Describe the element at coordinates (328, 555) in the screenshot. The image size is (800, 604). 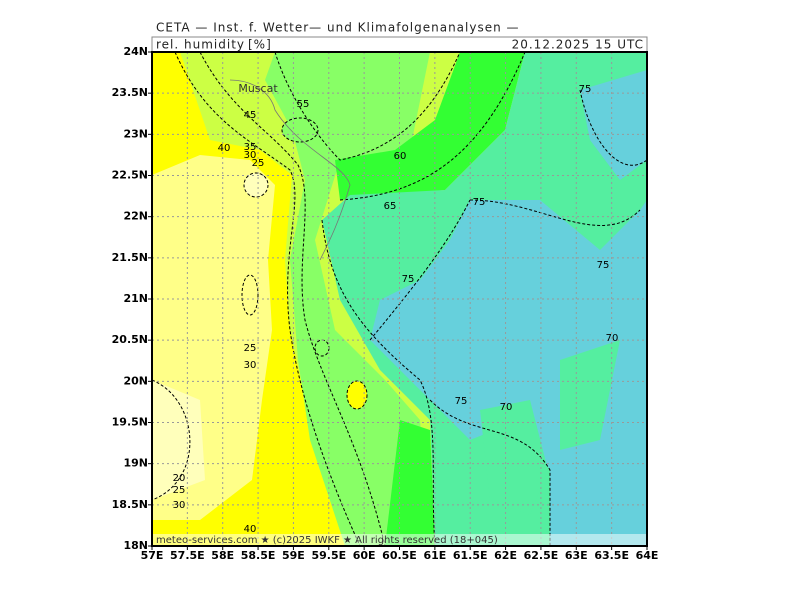
I see `x-tick-label: 59.5E` at that location.